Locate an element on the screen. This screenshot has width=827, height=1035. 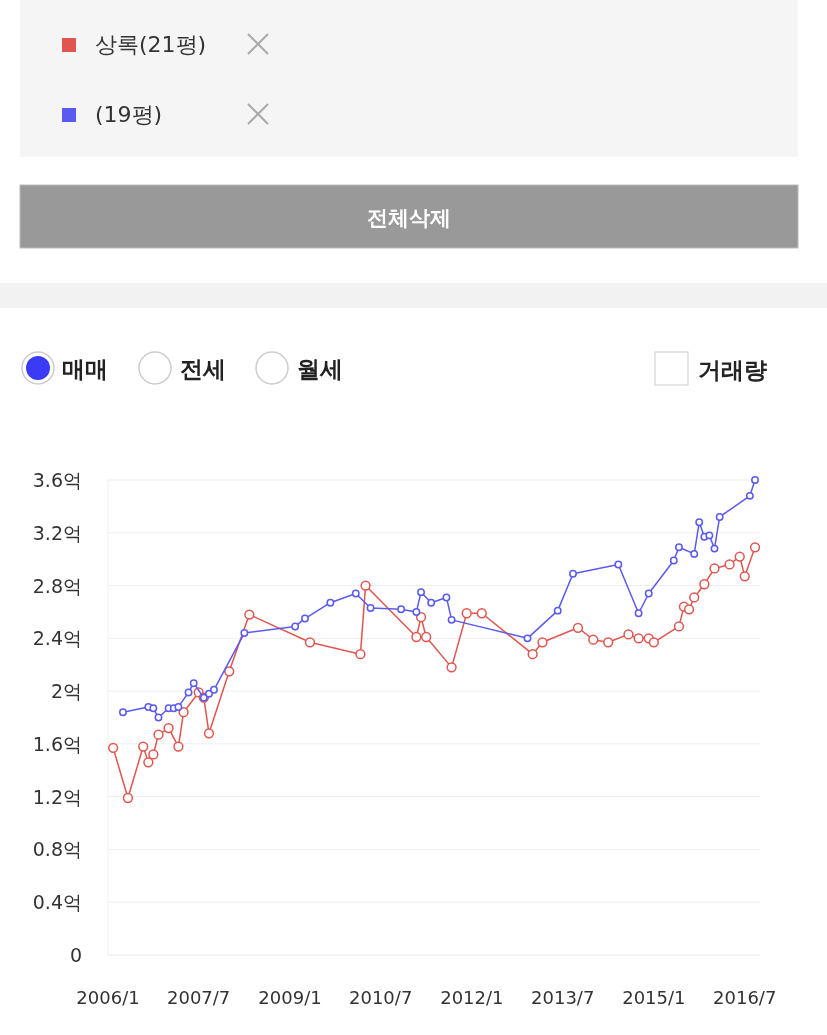
x-tick-label: 2006/1 is located at coordinates (108, 997).